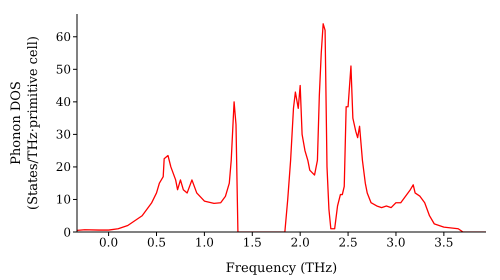 This screenshot has height=280, width=500. I want to click on x-tick-label: 3.5, so click(444, 243).